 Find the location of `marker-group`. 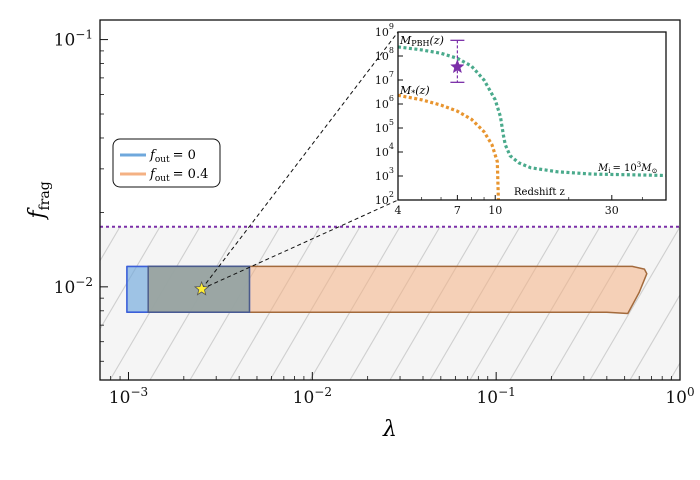

marker-group is located at coordinates (201, 288).